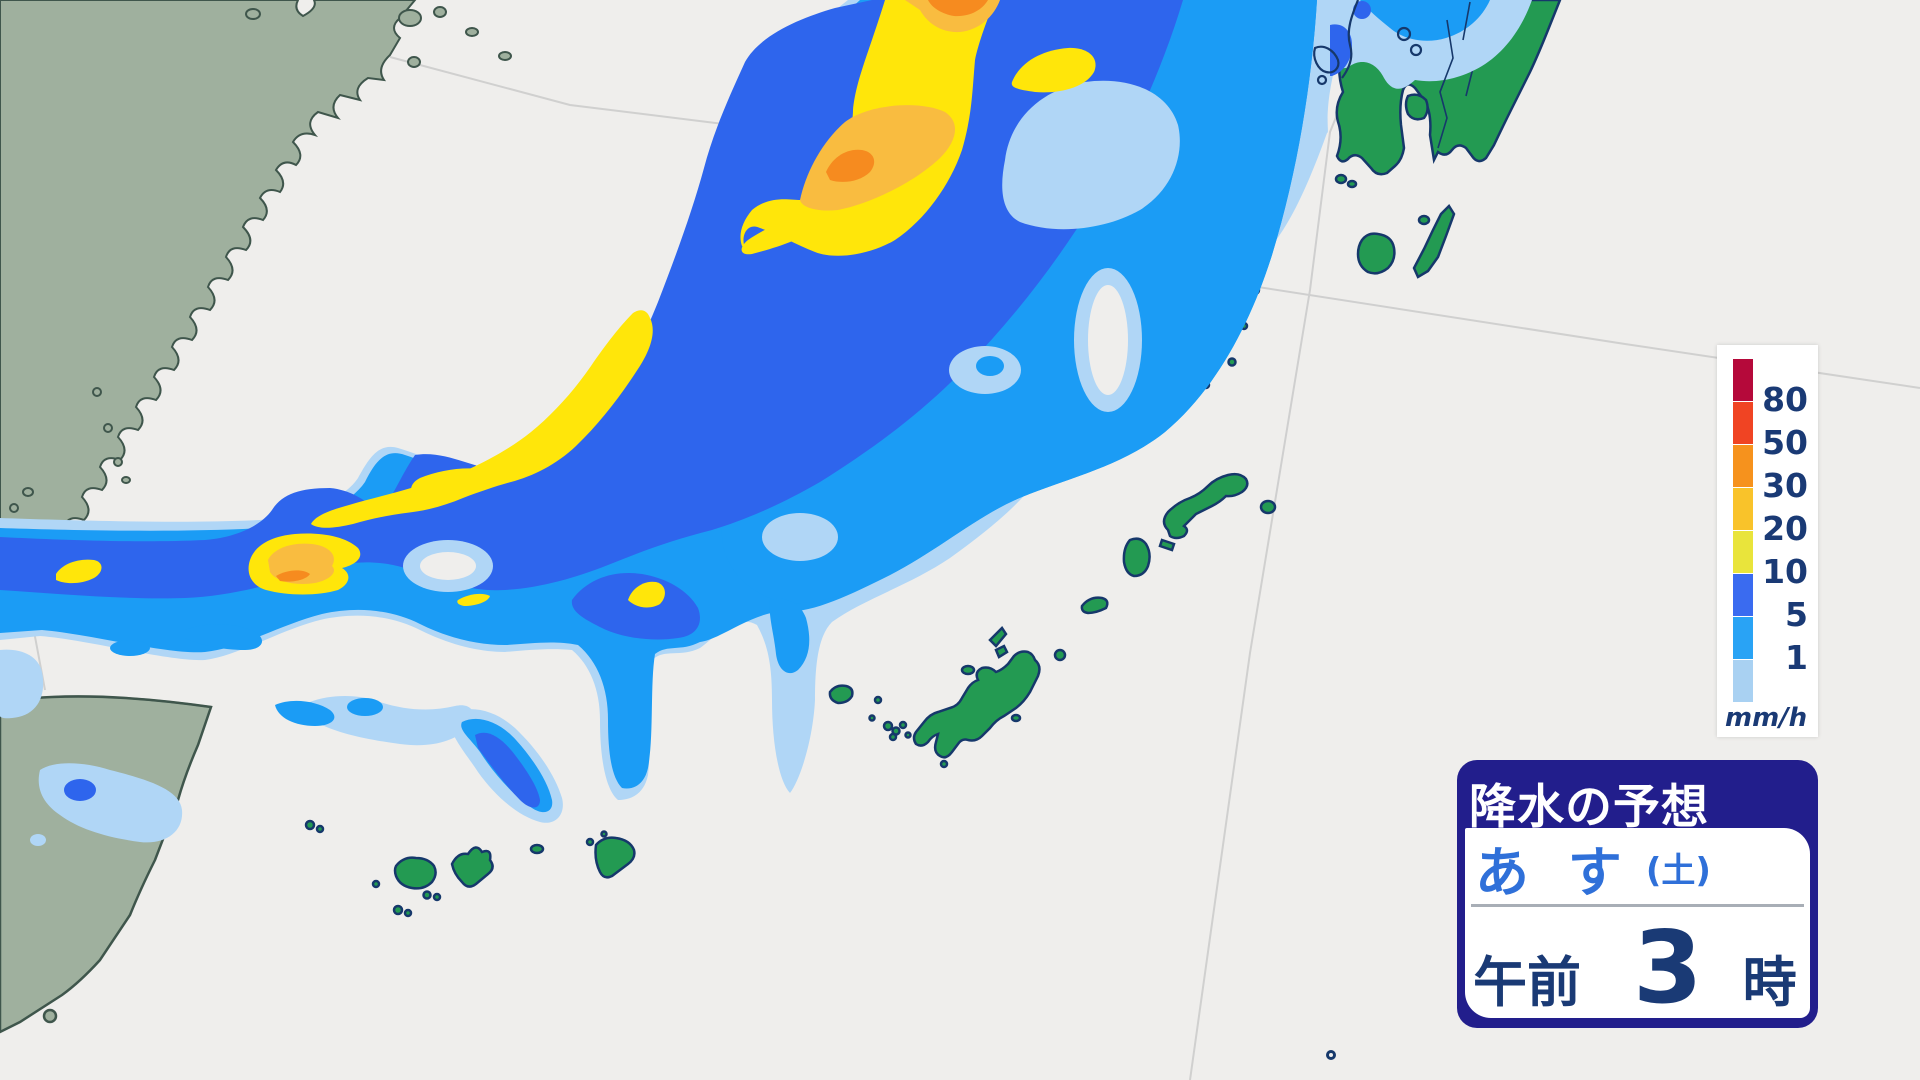  Describe the element at coordinates (872, 718) in the screenshot. I see `tonaki-island` at that location.